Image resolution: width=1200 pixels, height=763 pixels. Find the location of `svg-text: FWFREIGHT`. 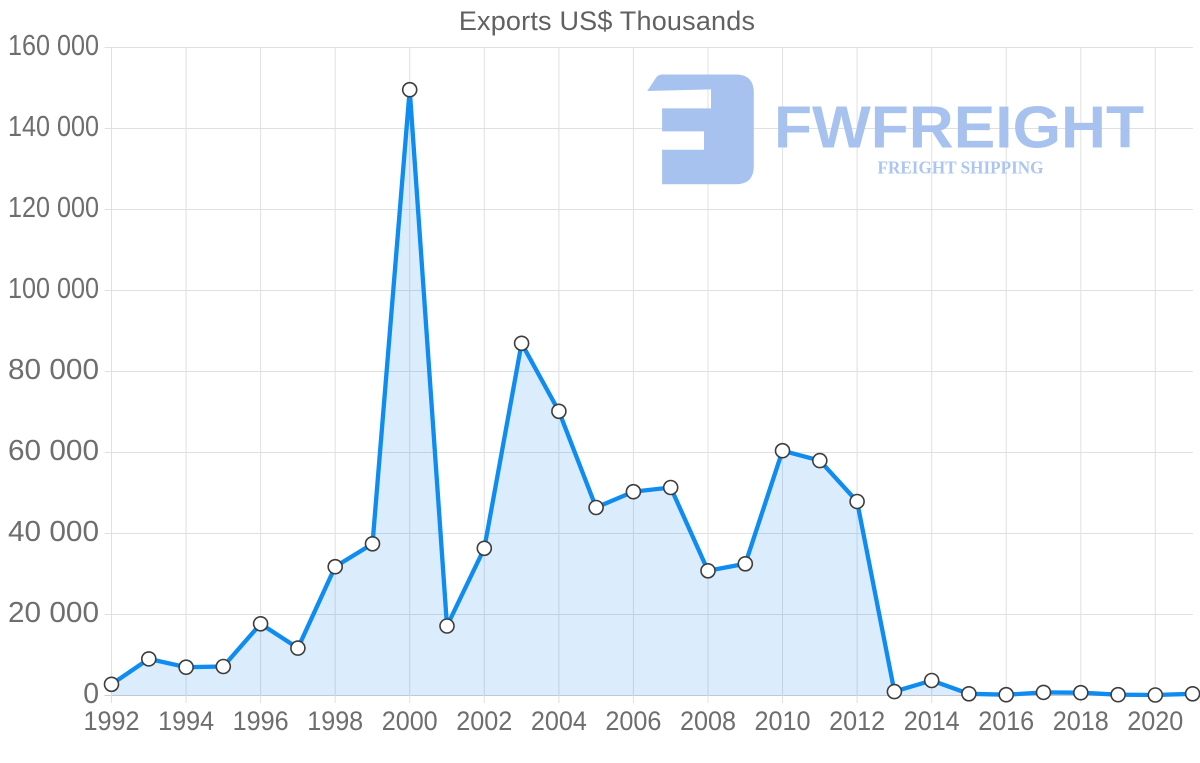

svg-text: FWFREIGHT is located at coordinates (959, 128).